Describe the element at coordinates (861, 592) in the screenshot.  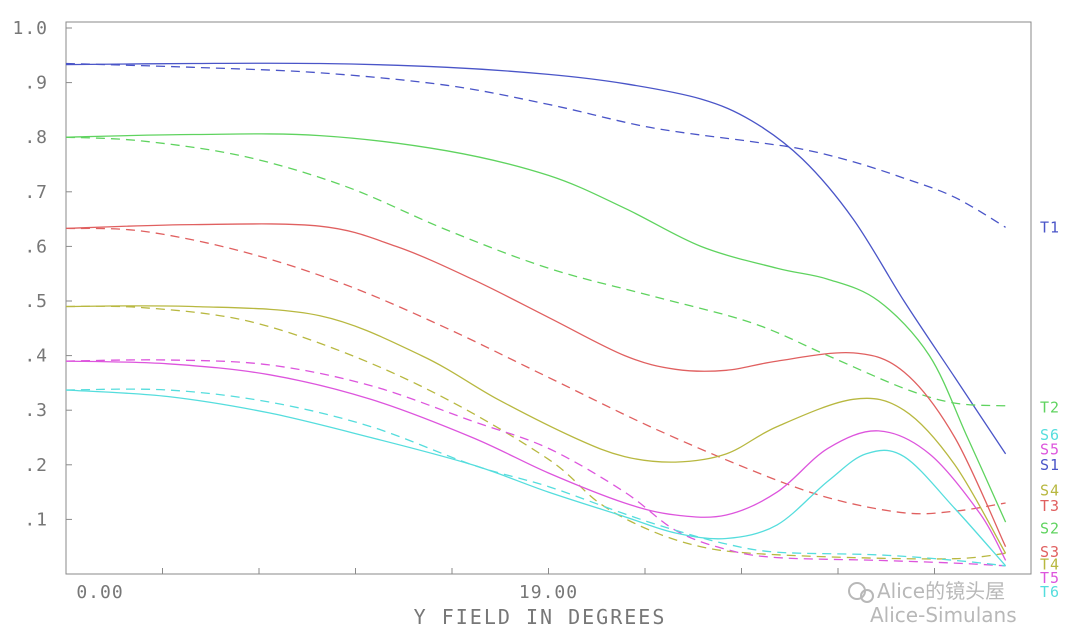
I see `wechat-icon` at that location.